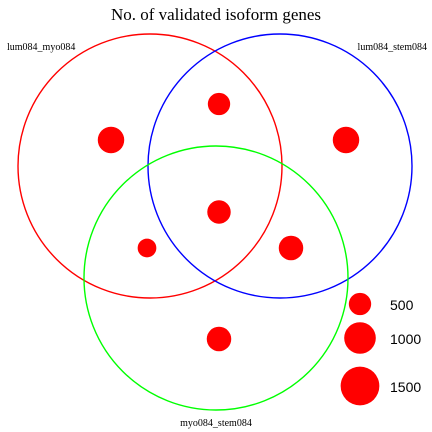  Describe the element at coordinates (392, 47) in the screenshot. I see `set-label-lum084-stem084: lum084_stem084` at that location.